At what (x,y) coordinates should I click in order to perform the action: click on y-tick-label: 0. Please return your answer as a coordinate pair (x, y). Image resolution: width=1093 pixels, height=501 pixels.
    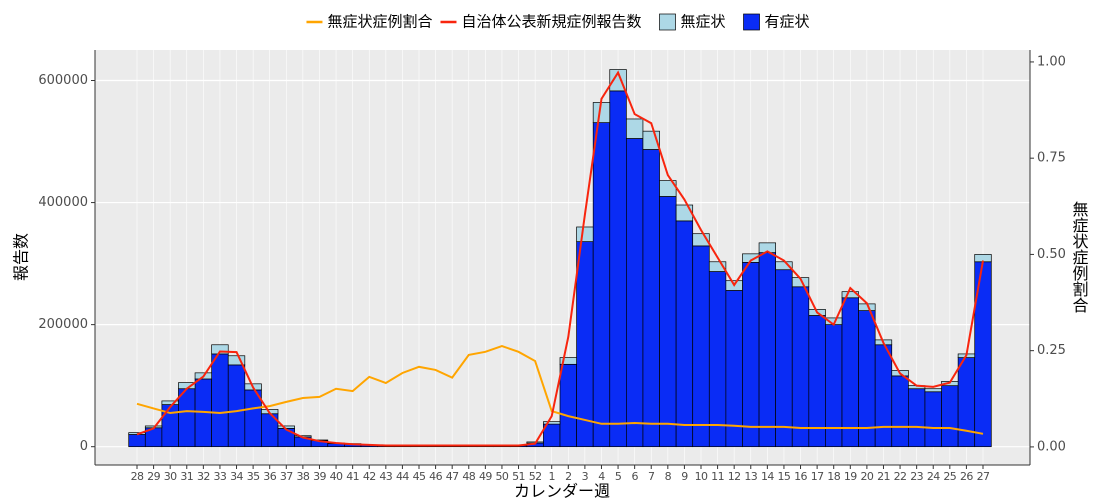
    Looking at the image, I should click on (84, 446).